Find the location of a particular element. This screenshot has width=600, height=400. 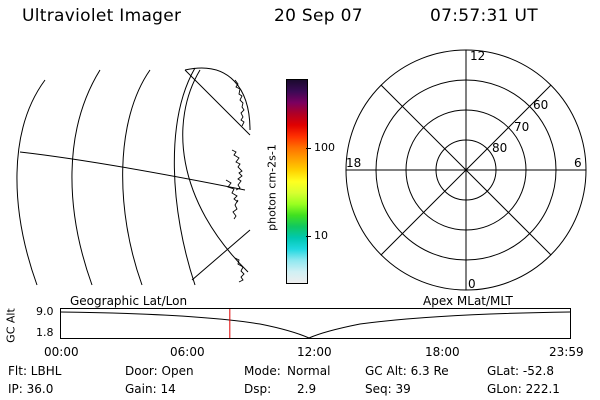

coastline is located at coordinates (235, 181).